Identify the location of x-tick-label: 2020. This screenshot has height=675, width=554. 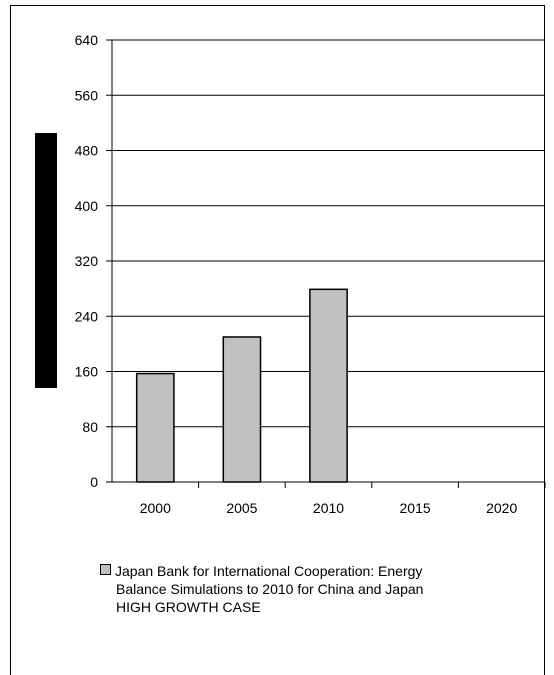
(501, 508).